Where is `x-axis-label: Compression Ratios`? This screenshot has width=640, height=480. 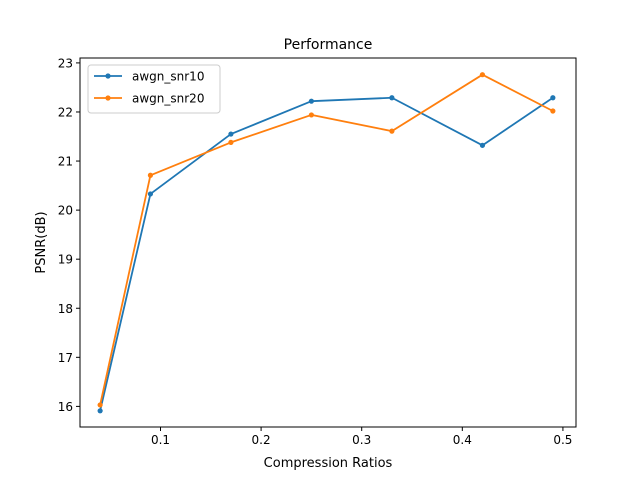 x-axis-label: Compression Ratios is located at coordinates (328, 463).